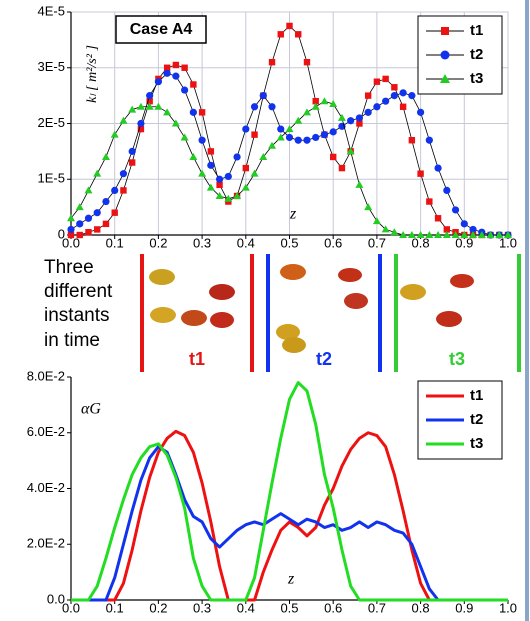  Describe the element at coordinates (291, 579) in the screenshot. I see `x-axis-label: z` at that location.